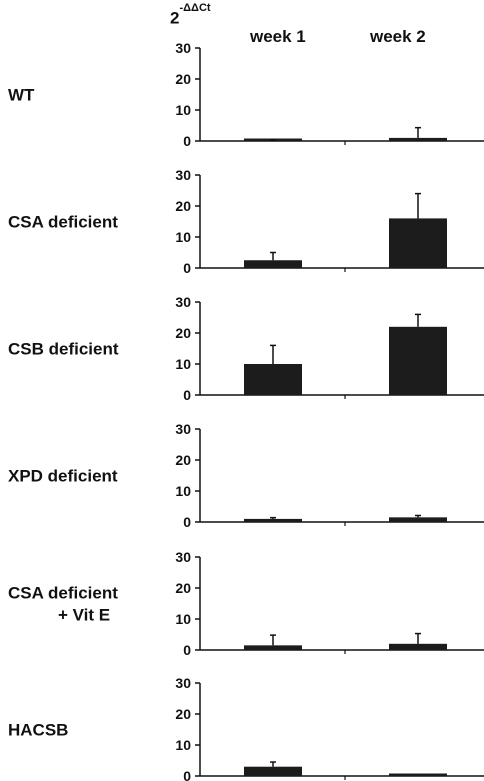 The height and width of the screenshot is (781, 484). Describe the element at coordinates (183, 364) in the screenshot. I see `panel-3-y-tick-label: 10` at that location.